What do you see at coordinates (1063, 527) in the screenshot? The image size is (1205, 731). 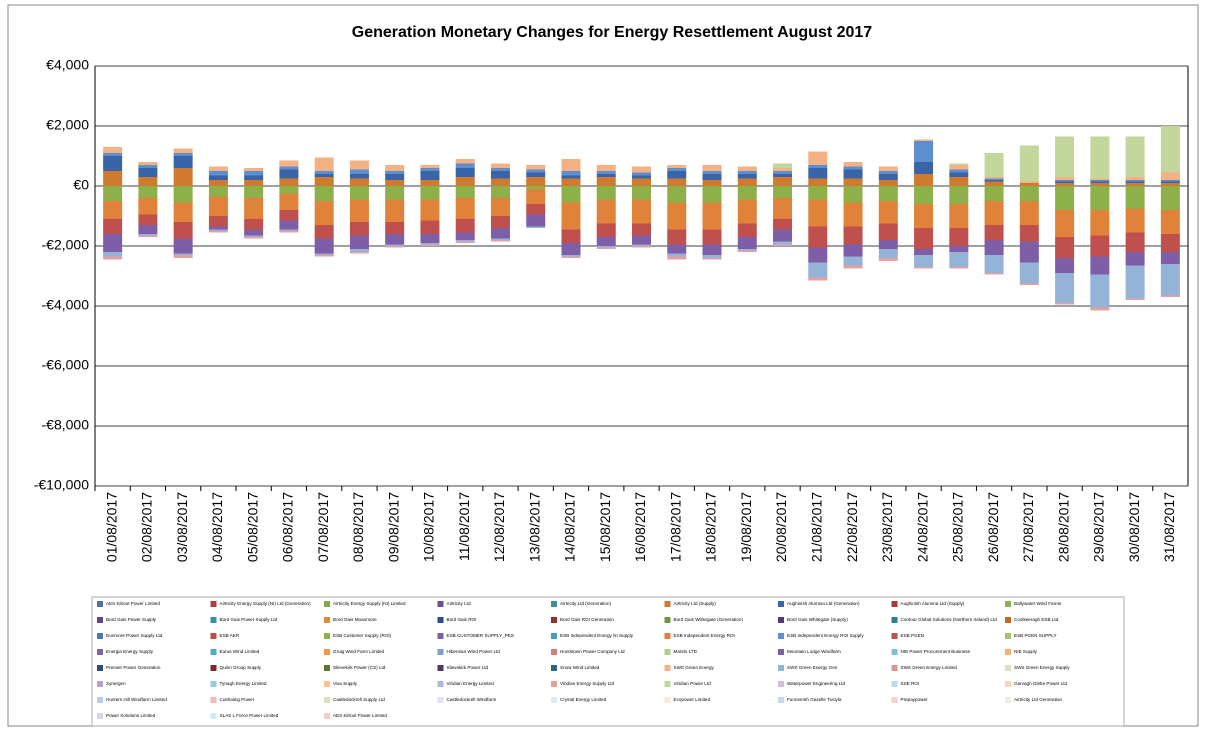 I see `x-tick-label: 28/08/2017` at bounding box center [1063, 527].